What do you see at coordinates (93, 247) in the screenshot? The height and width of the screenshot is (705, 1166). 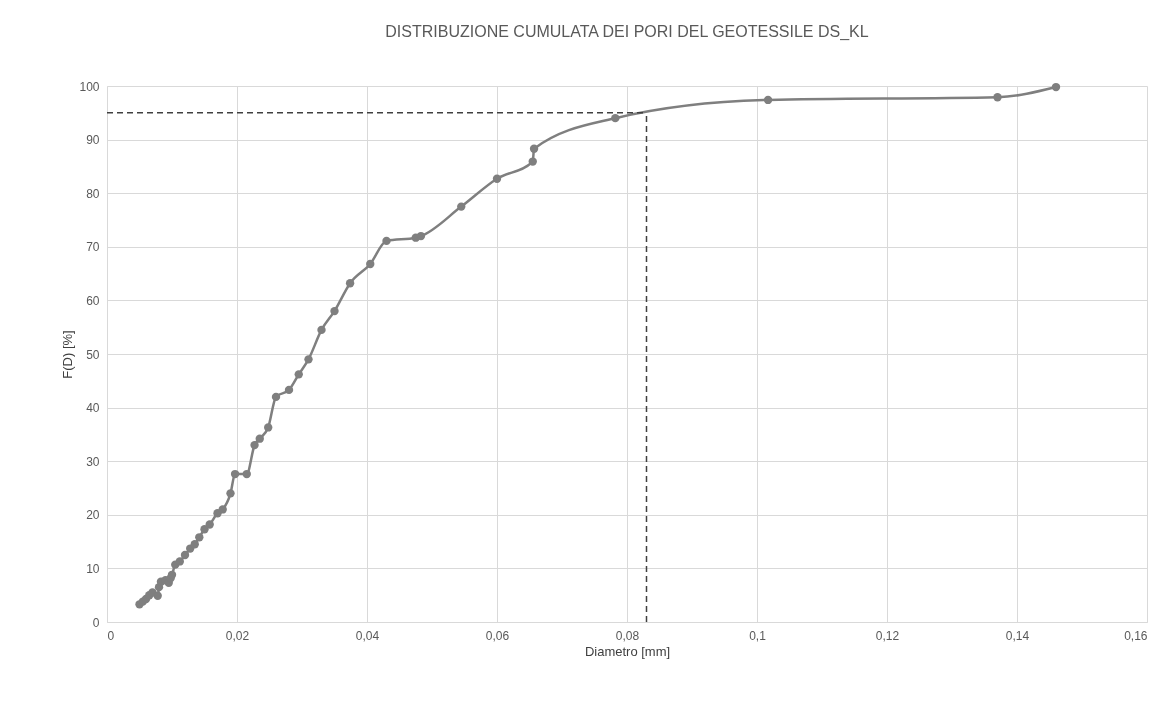 I see `y-tick-label: 70` at bounding box center [93, 247].